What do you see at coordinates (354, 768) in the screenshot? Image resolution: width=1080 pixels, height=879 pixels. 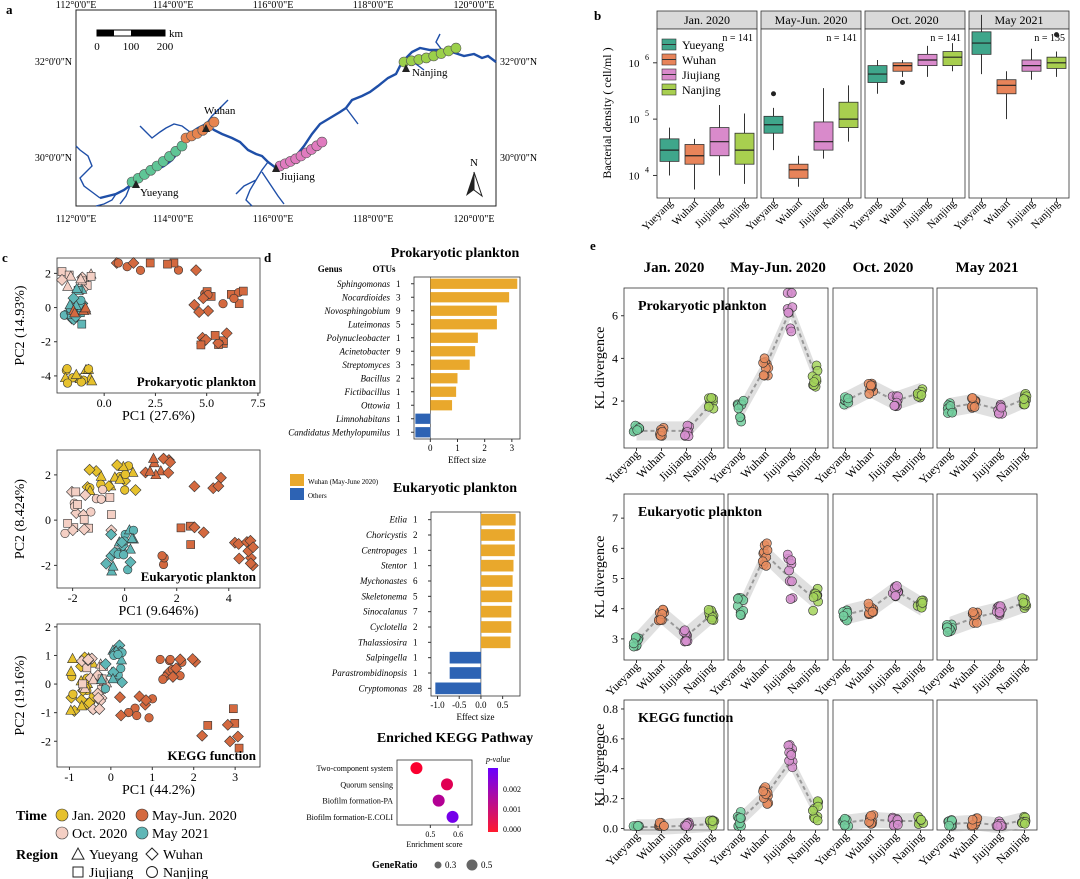 I see `d3-pathway-label: Two-component system` at bounding box center [354, 768].